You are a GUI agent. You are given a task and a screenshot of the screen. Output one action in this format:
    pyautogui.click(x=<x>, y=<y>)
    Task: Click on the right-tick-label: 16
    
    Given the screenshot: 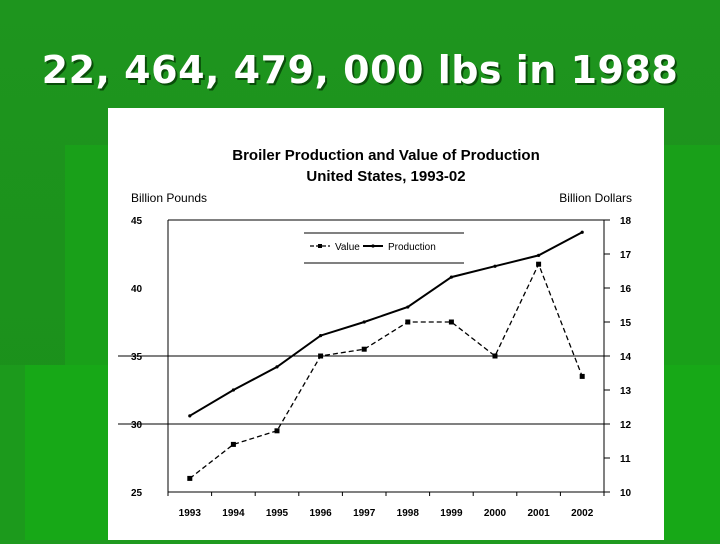 What is the action you would take?
    pyautogui.click(x=626, y=289)
    